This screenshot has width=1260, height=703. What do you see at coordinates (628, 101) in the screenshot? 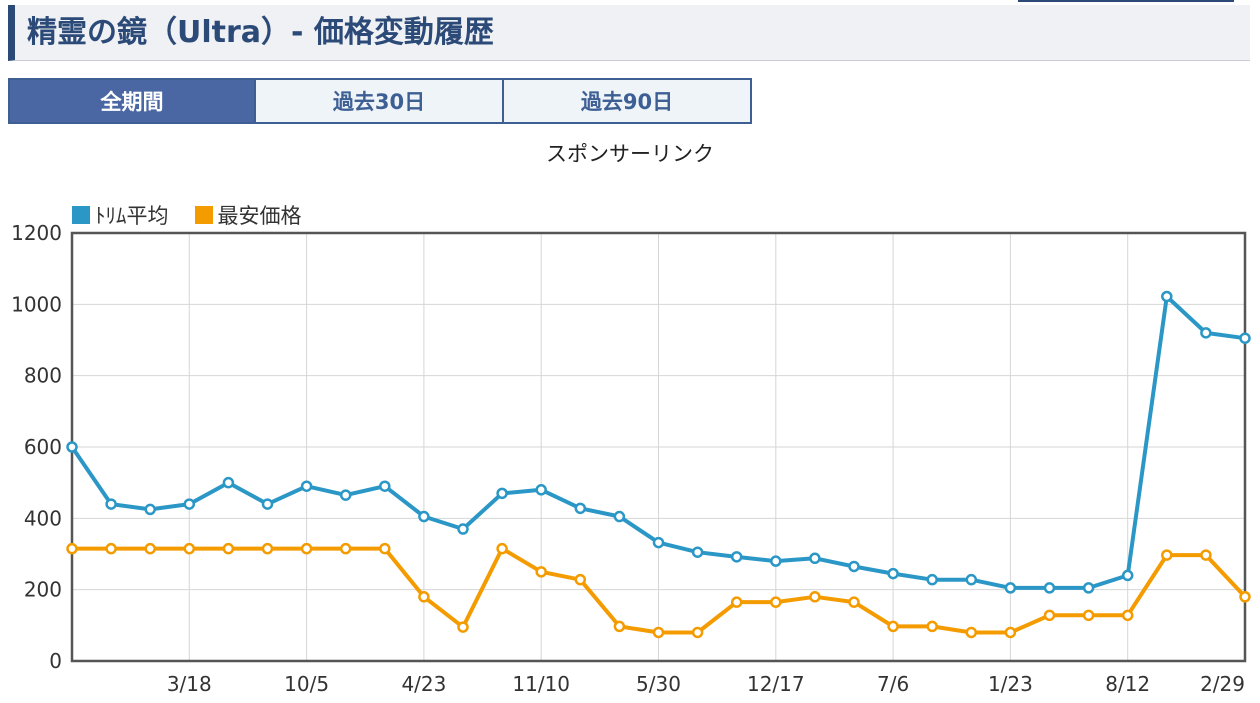
I see `tab-past-90-days: 過去90日` at bounding box center [628, 101].